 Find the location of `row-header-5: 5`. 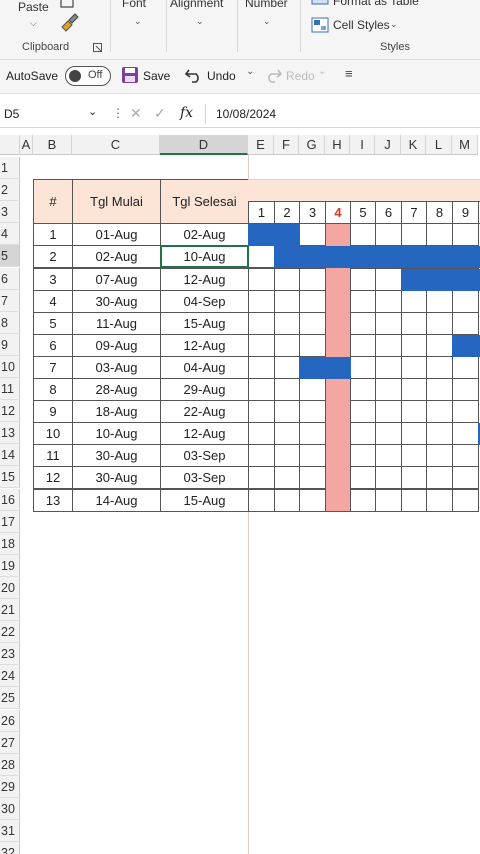

row-header-5: 5 is located at coordinates (10, 256).